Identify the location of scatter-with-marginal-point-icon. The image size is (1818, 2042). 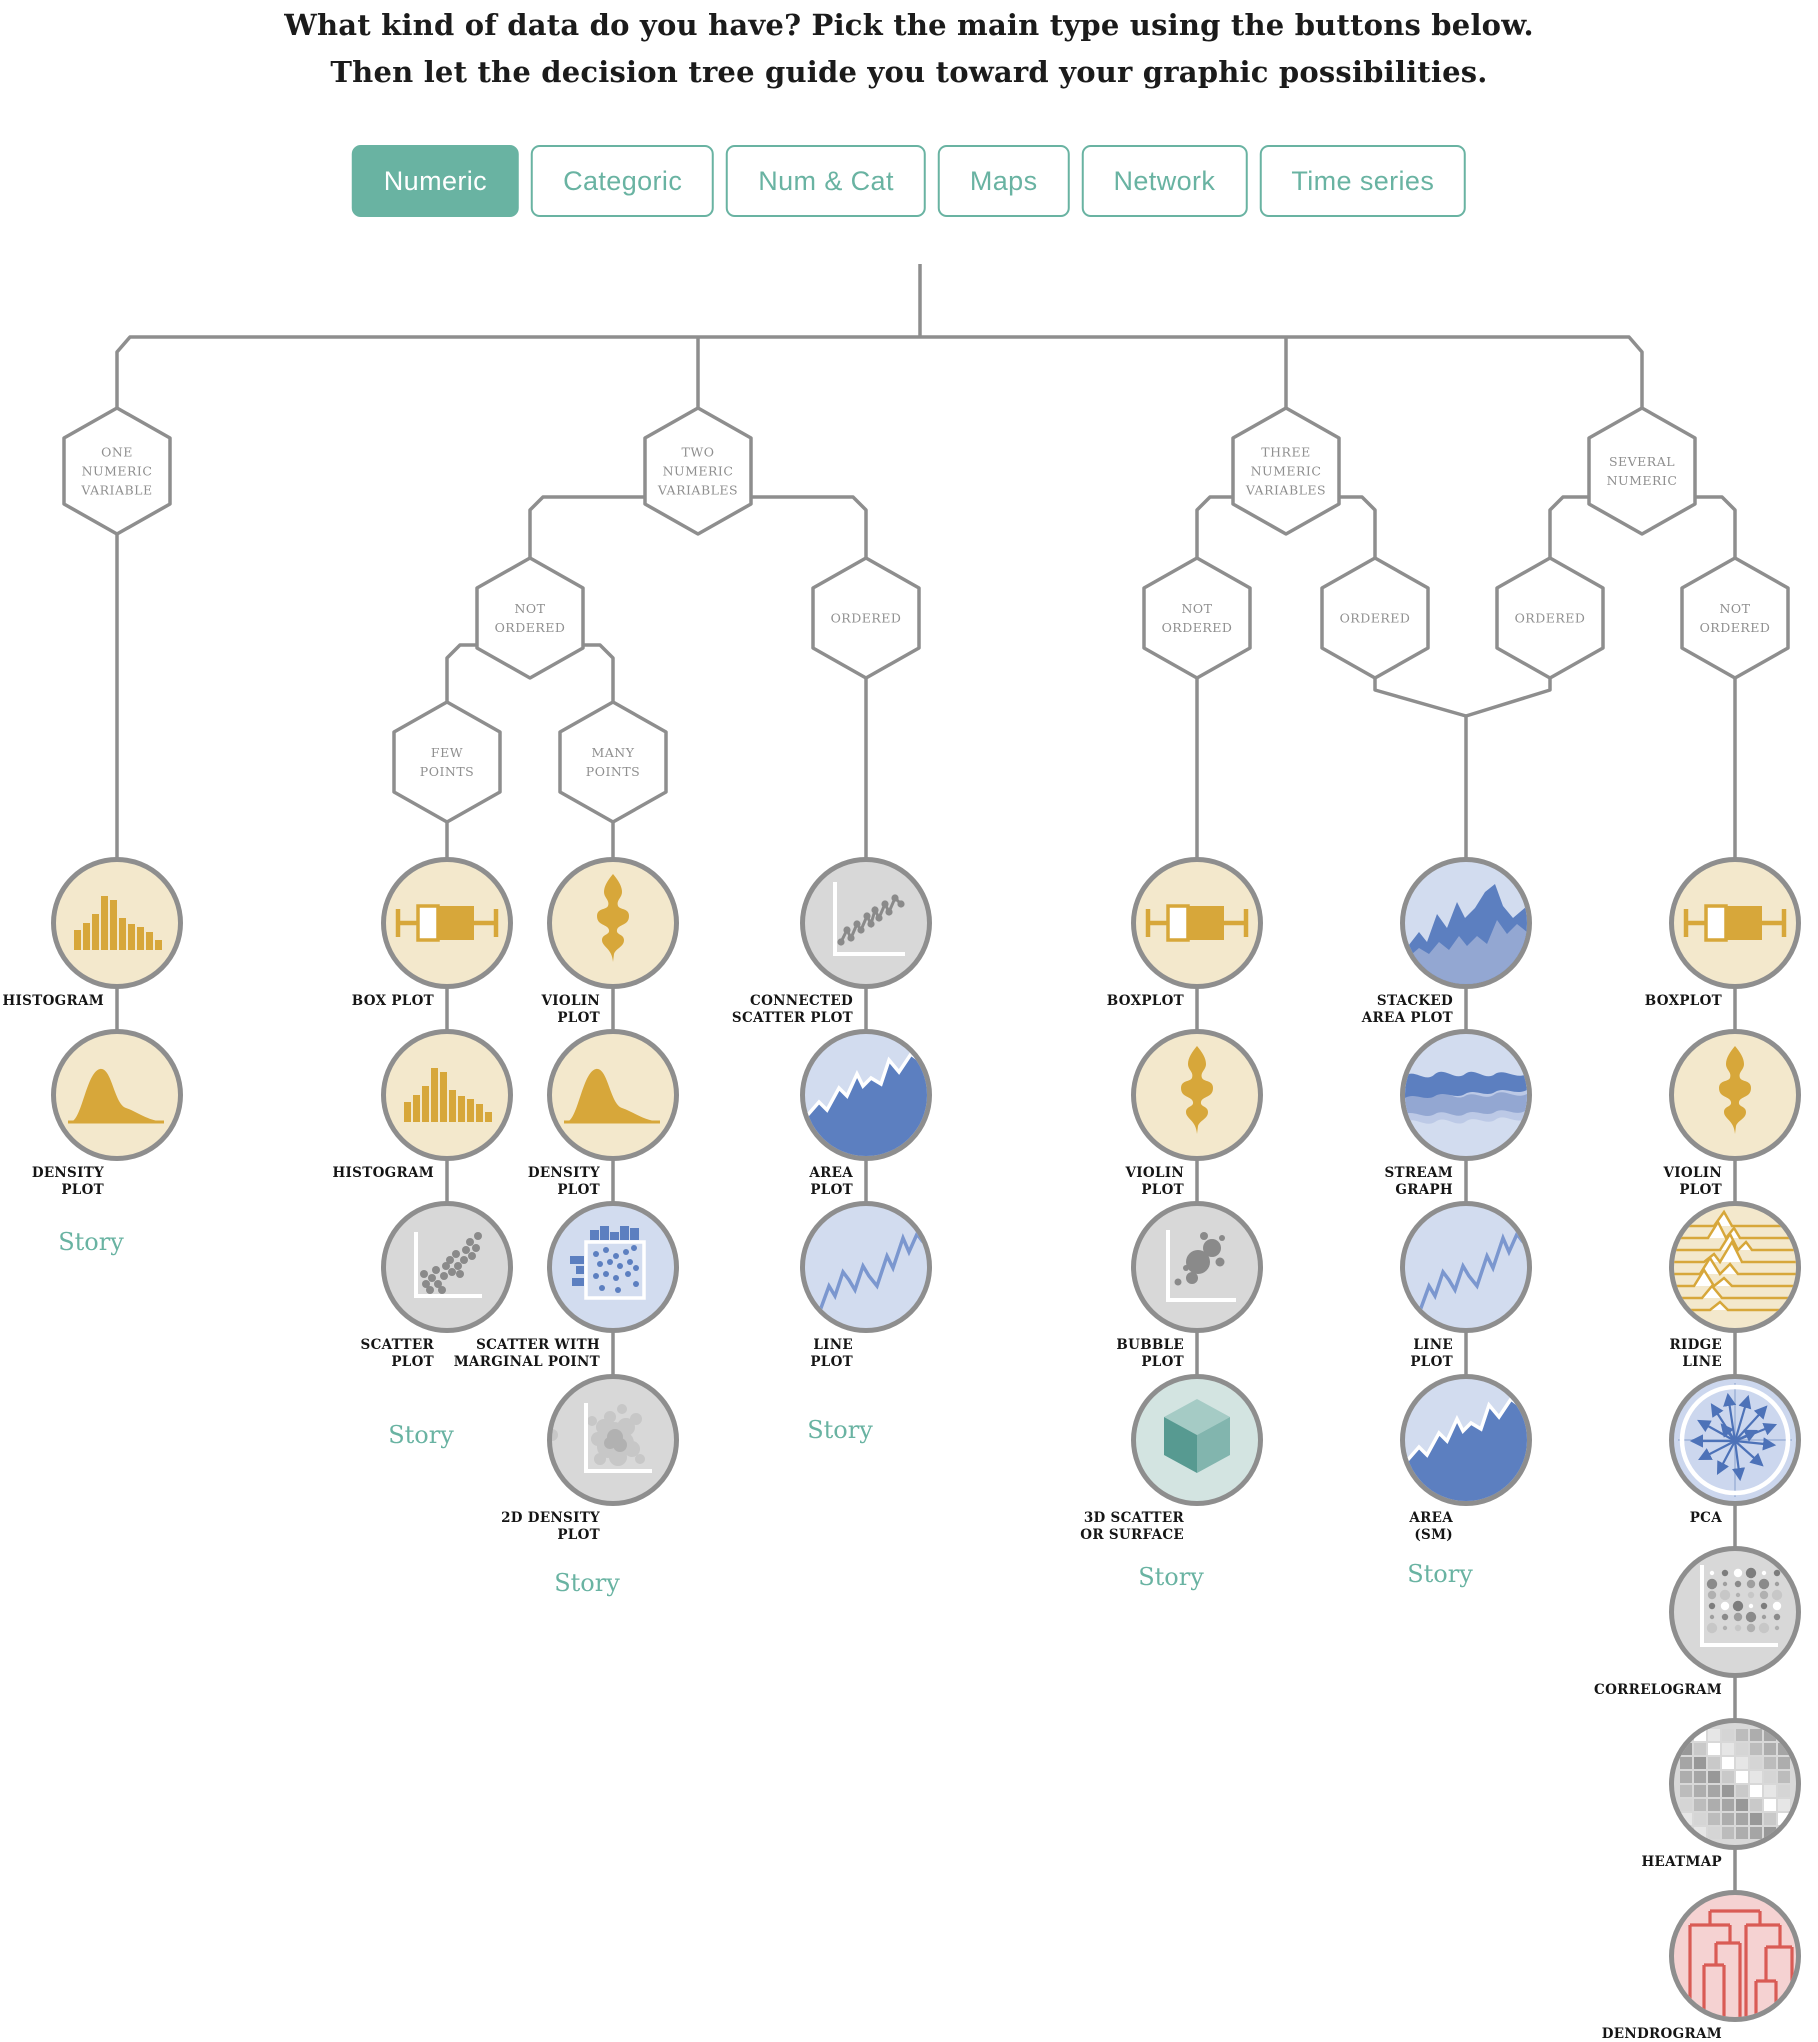
(607, 1262).